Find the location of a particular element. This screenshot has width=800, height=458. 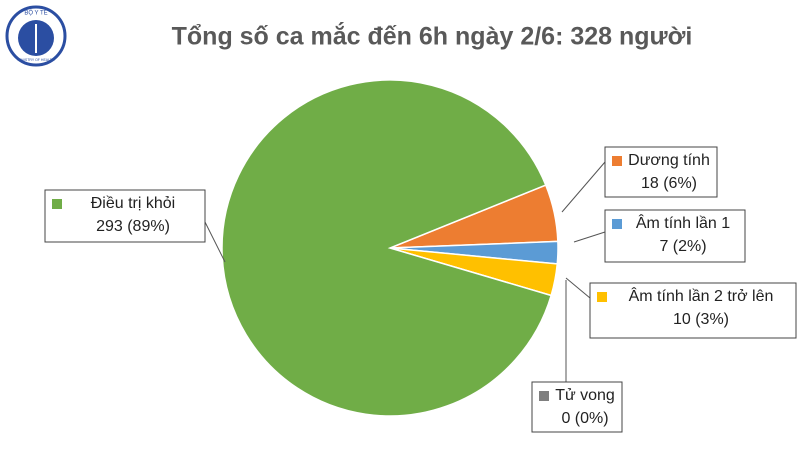

logo: BỘ Y TẾ MINISTRY OF HEALTH is located at coordinates (36, 36).